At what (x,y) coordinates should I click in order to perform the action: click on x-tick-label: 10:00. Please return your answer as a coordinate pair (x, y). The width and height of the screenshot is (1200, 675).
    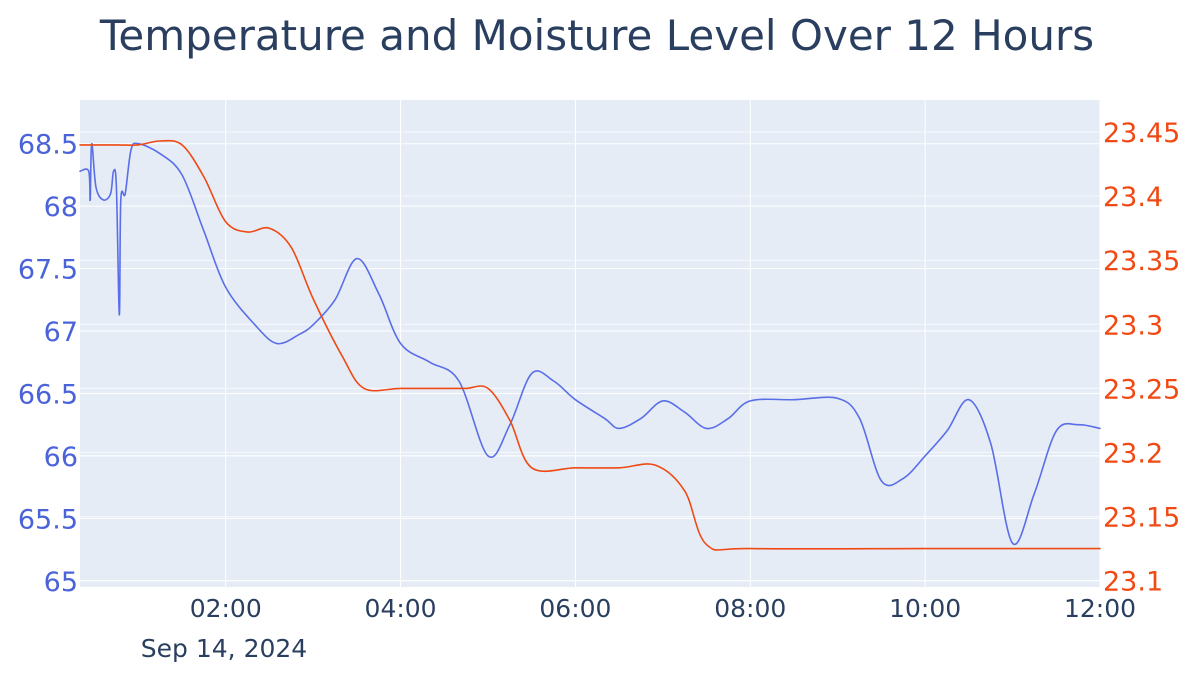
    Looking at the image, I should click on (925, 608).